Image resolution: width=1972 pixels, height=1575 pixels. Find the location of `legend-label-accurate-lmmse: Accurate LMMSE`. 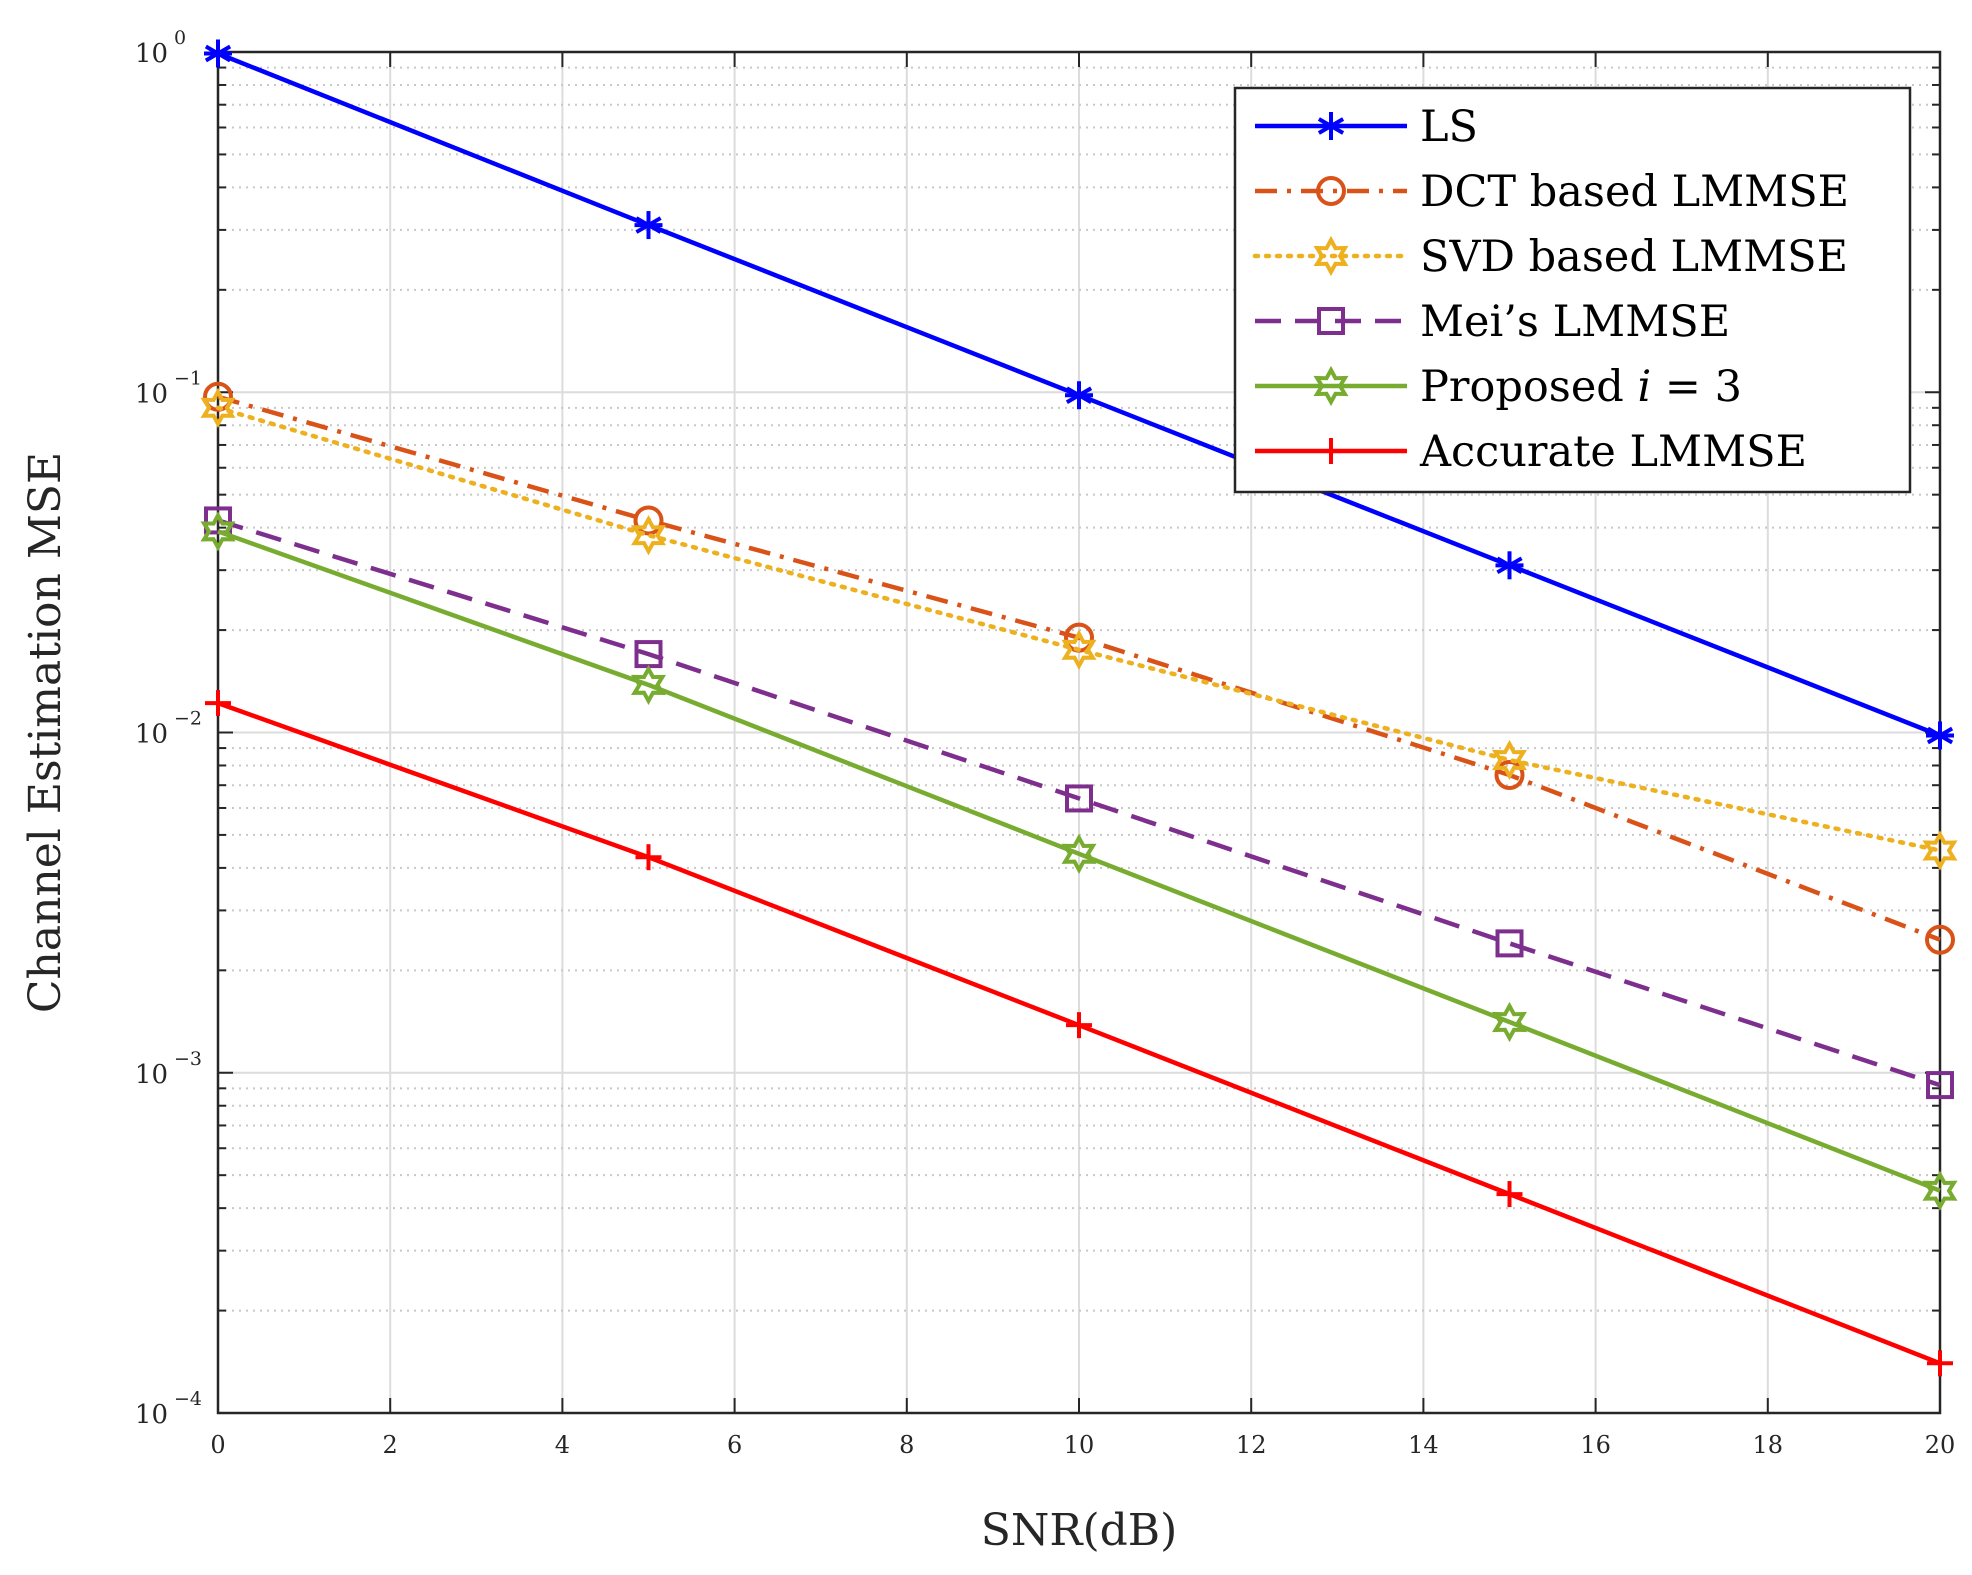

legend-label-accurate-lmmse: Accurate LMMSE is located at coordinates (1613, 452).